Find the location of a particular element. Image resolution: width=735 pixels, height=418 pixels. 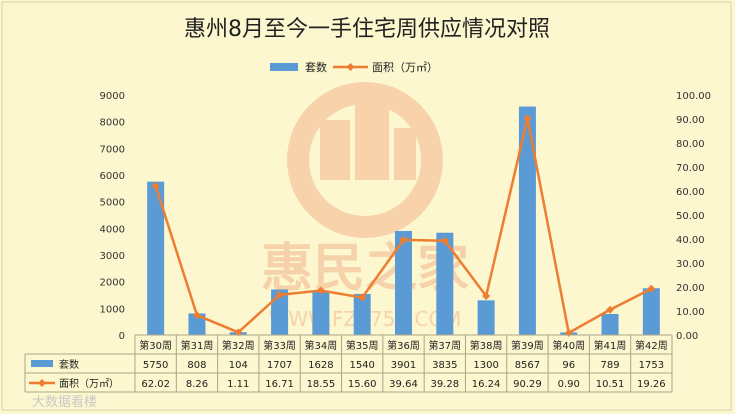

legend-marker-line is located at coordinates (350, 67).